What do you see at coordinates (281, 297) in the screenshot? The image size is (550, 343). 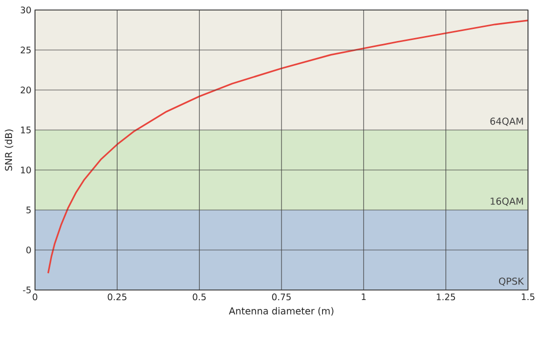 I see `x-tick-label: 0.75` at bounding box center [281, 297].